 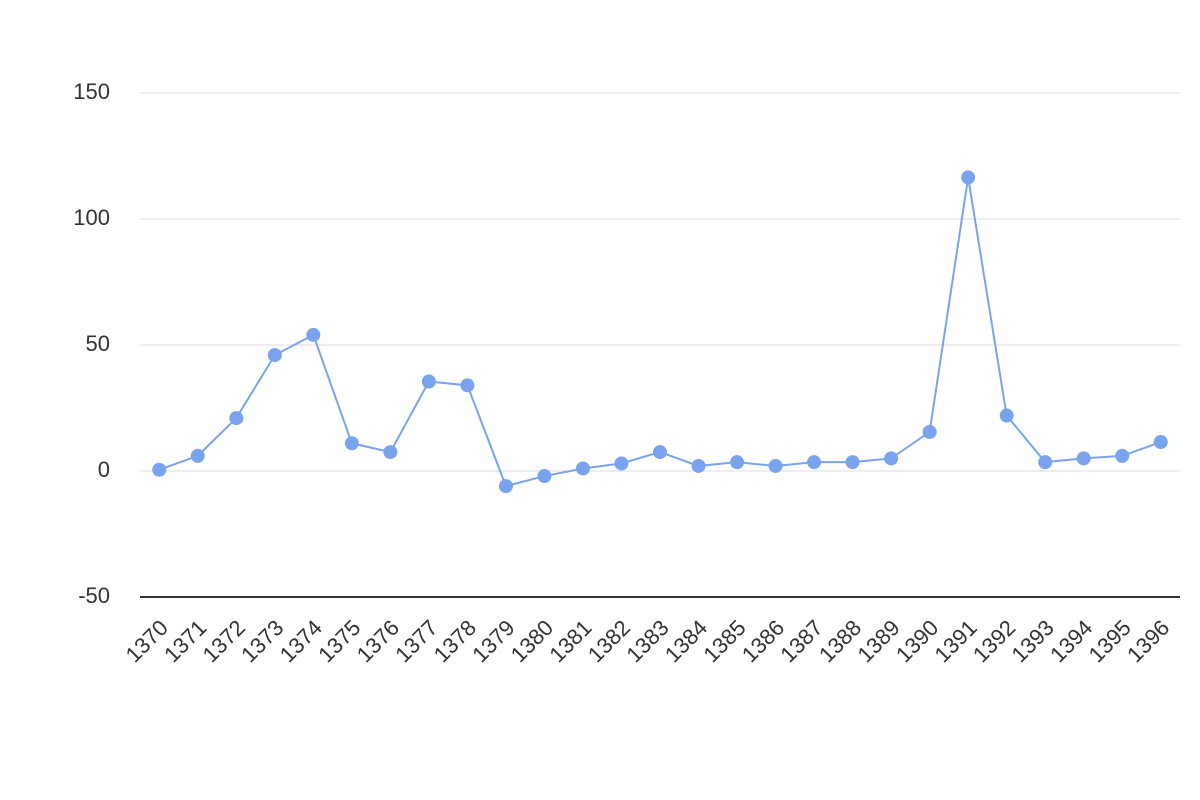 What do you see at coordinates (455, 641) in the screenshot?
I see `x-tick-label: 1378` at bounding box center [455, 641].